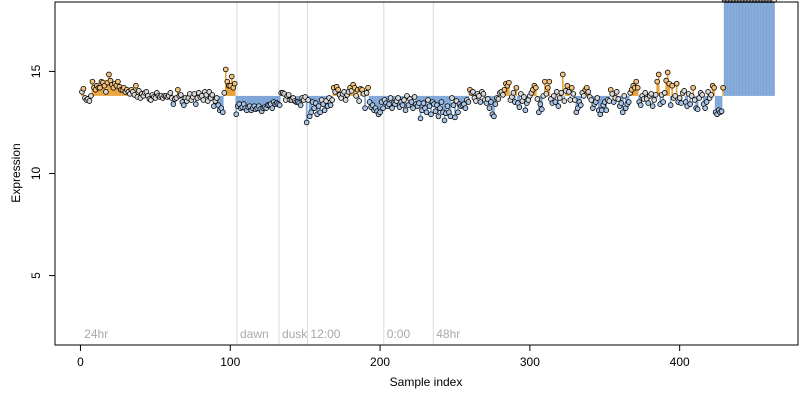 The width and height of the screenshot is (800, 400). Describe the element at coordinates (36, 174) in the screenshot. I see `y-tick-label: 10` at that location.